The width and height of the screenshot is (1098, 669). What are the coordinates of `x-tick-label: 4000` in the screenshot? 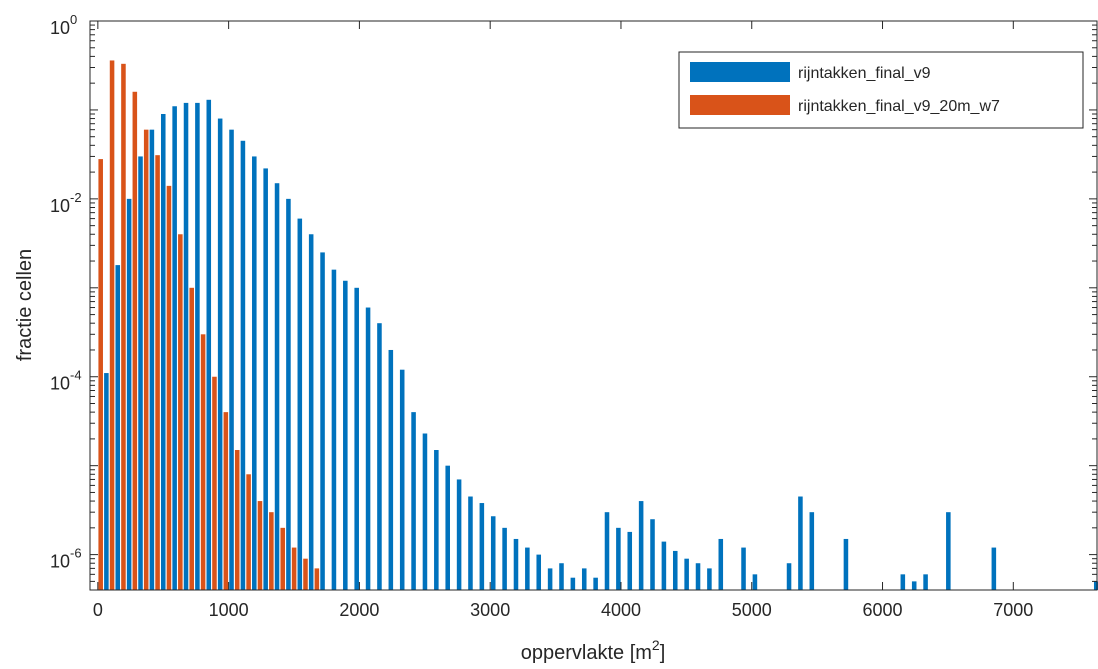 It's located at (621, 610).